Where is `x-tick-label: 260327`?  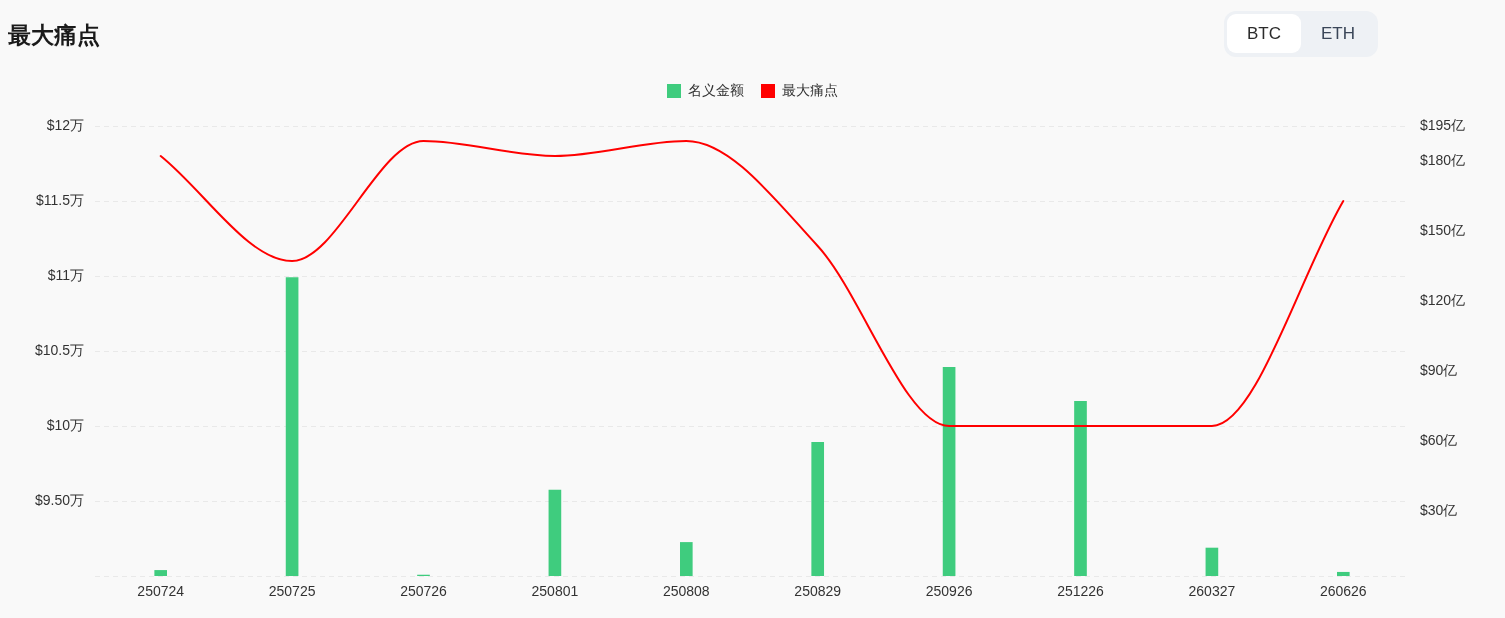 x-tick-label: 260327 is located at coordinates (1212, 591).